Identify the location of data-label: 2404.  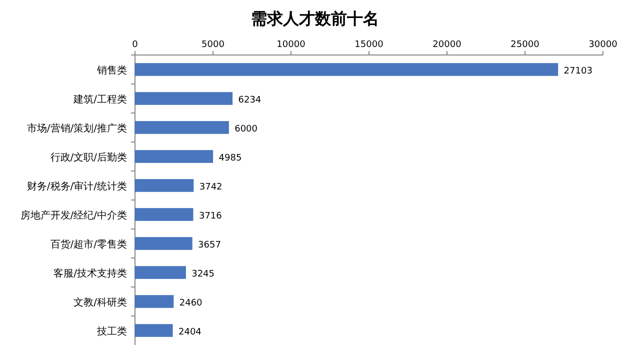
(190, 333).